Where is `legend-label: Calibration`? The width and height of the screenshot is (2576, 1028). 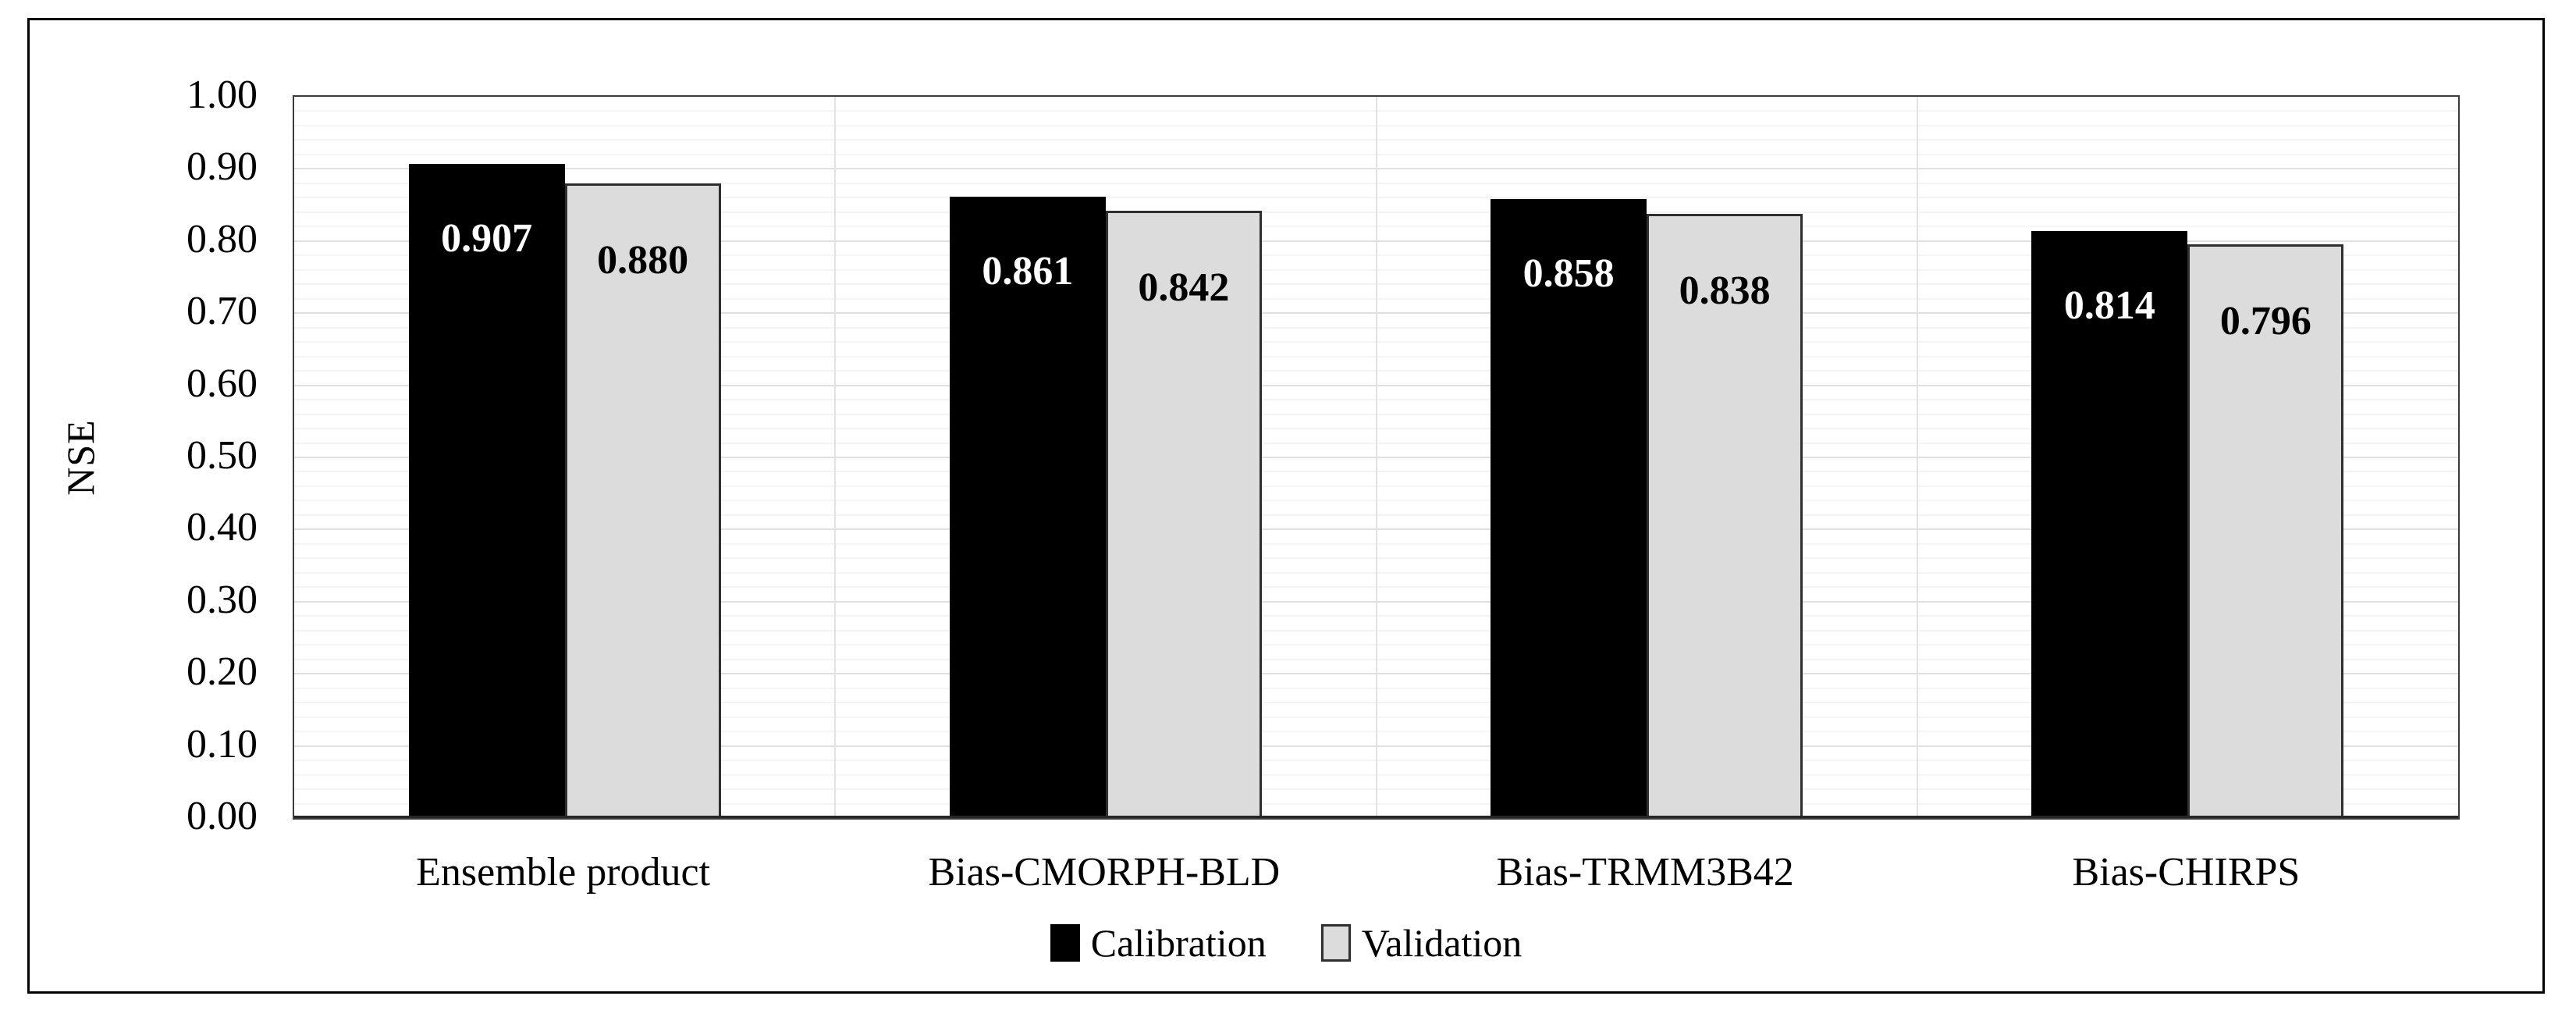
legend-label: Calibration is located at coordinates (1178, 943).